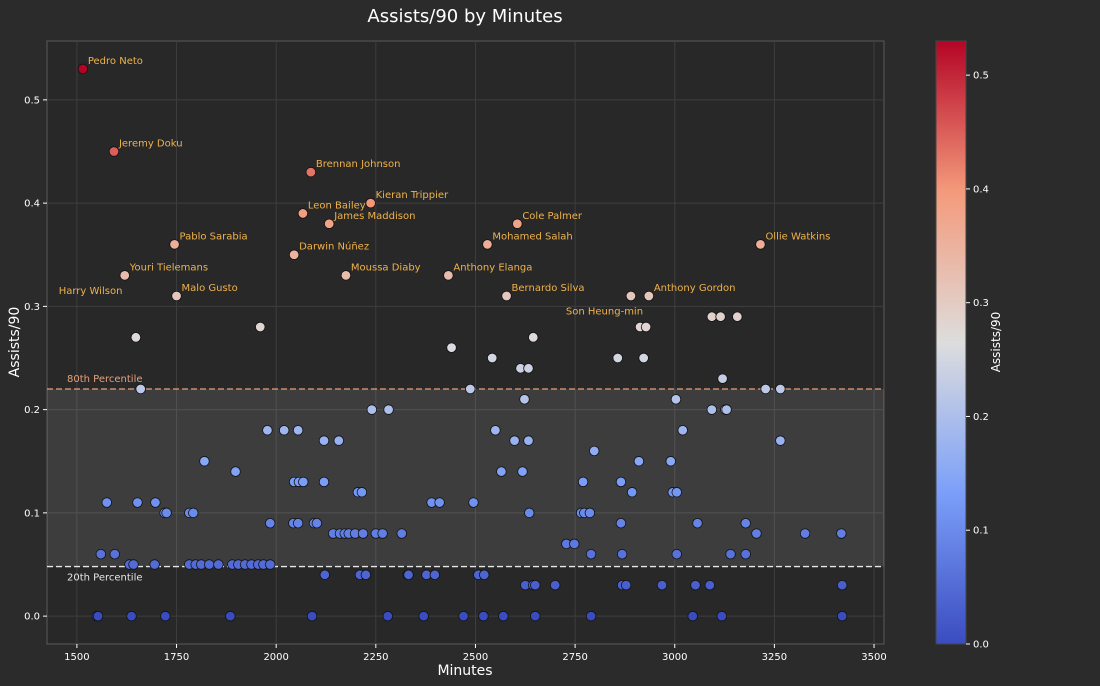 The width and height of the screenshot is (1100, 686). What do you see at coordinates (168, 267) in the screenshot?
I see `point-label: Youri Tielemans` at bounding box center [168, 267].